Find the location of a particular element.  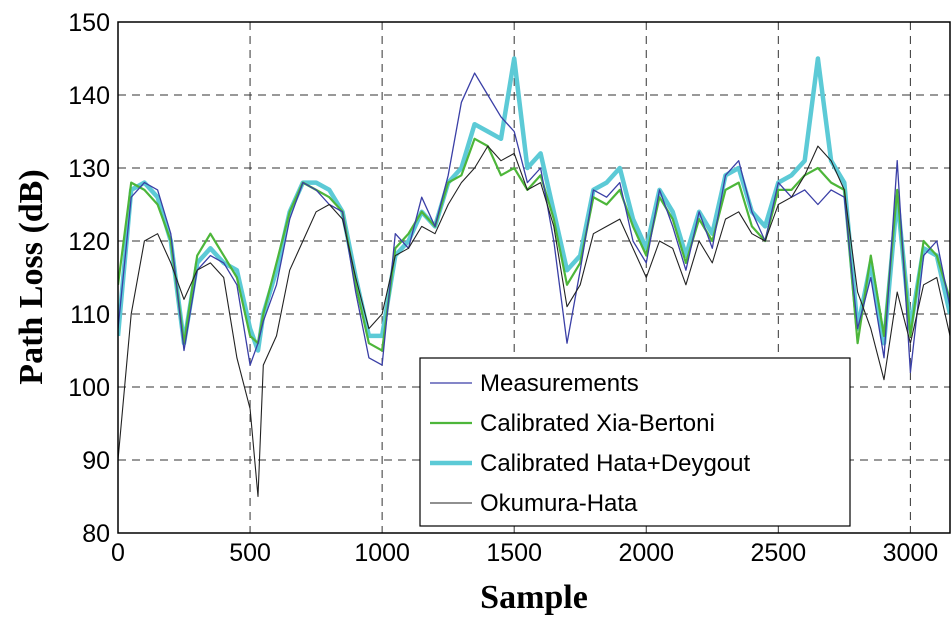

legend-label: Okumura-Hata is located at coordinates (559, 503).